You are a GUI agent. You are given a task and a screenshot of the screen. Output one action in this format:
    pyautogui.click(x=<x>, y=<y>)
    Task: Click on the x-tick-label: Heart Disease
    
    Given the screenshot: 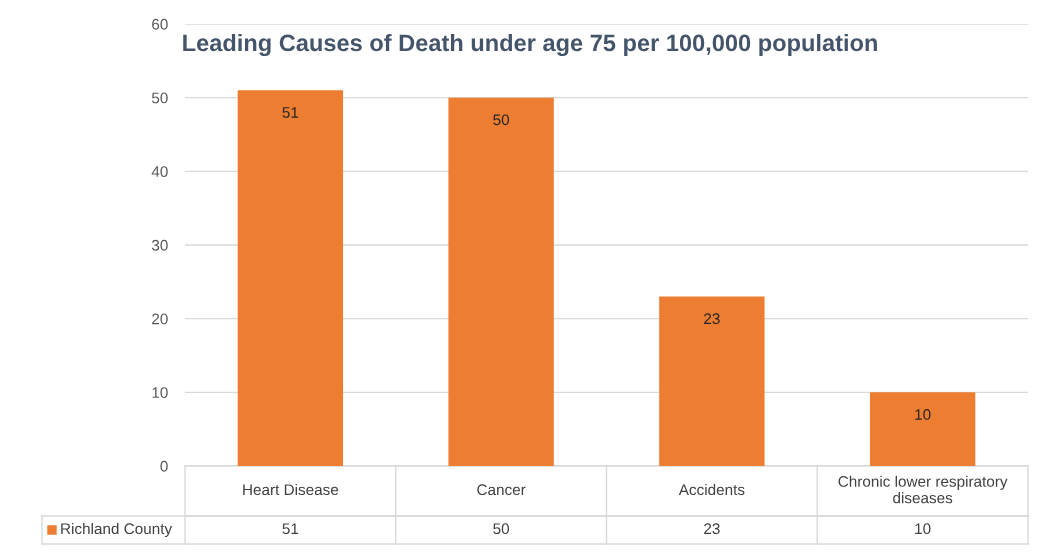 What is the action you would take?
    pyautogui.click(x=291, y=489)
    